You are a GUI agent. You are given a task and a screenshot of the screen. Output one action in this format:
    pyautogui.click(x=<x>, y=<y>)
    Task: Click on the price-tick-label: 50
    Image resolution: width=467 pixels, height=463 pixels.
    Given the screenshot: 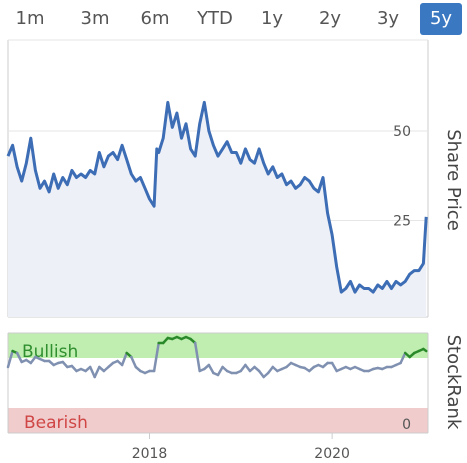 What is the action you would take?
    pyautogui.click(x=402, y=132)
    